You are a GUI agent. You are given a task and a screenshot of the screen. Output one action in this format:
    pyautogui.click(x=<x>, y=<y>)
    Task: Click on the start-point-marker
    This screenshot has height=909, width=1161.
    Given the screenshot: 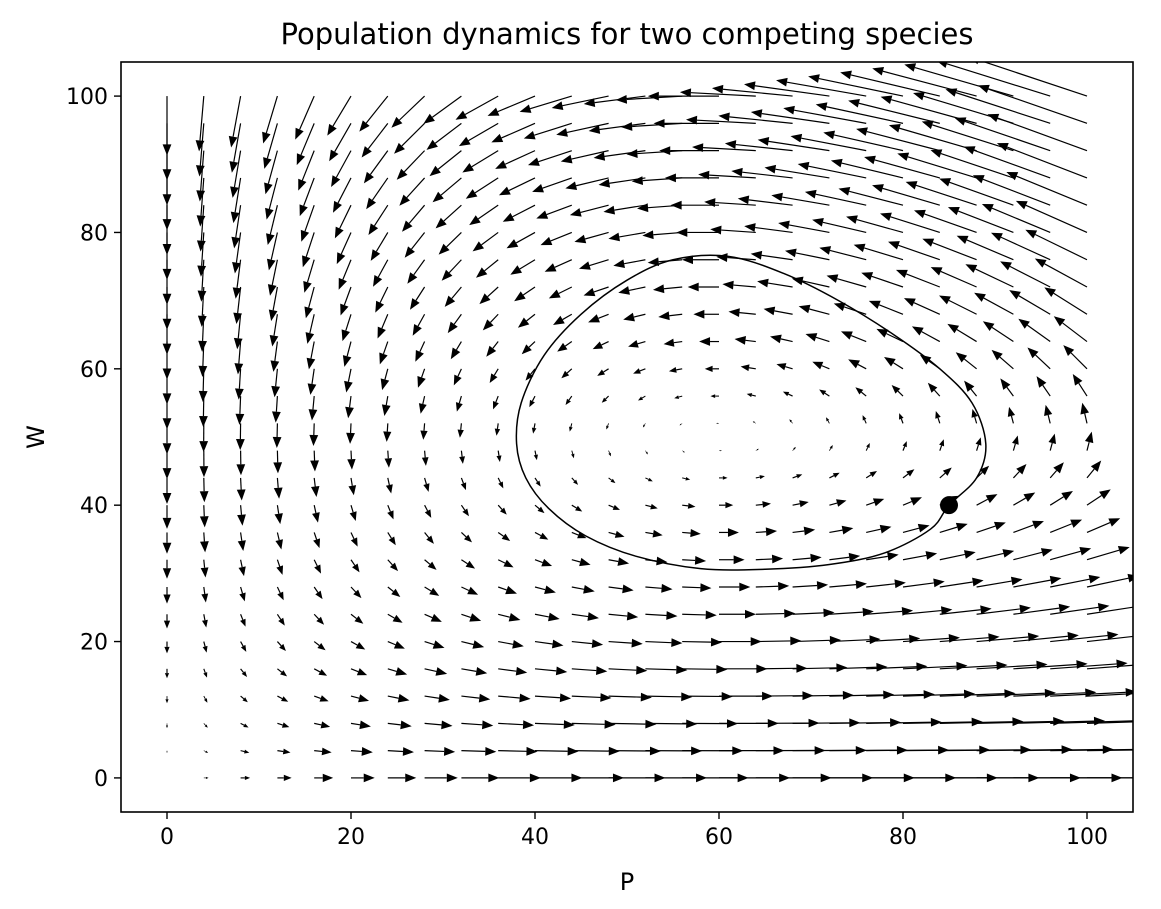 What is the action you would take?
    pyautogui.click(x=949, y=505)
    